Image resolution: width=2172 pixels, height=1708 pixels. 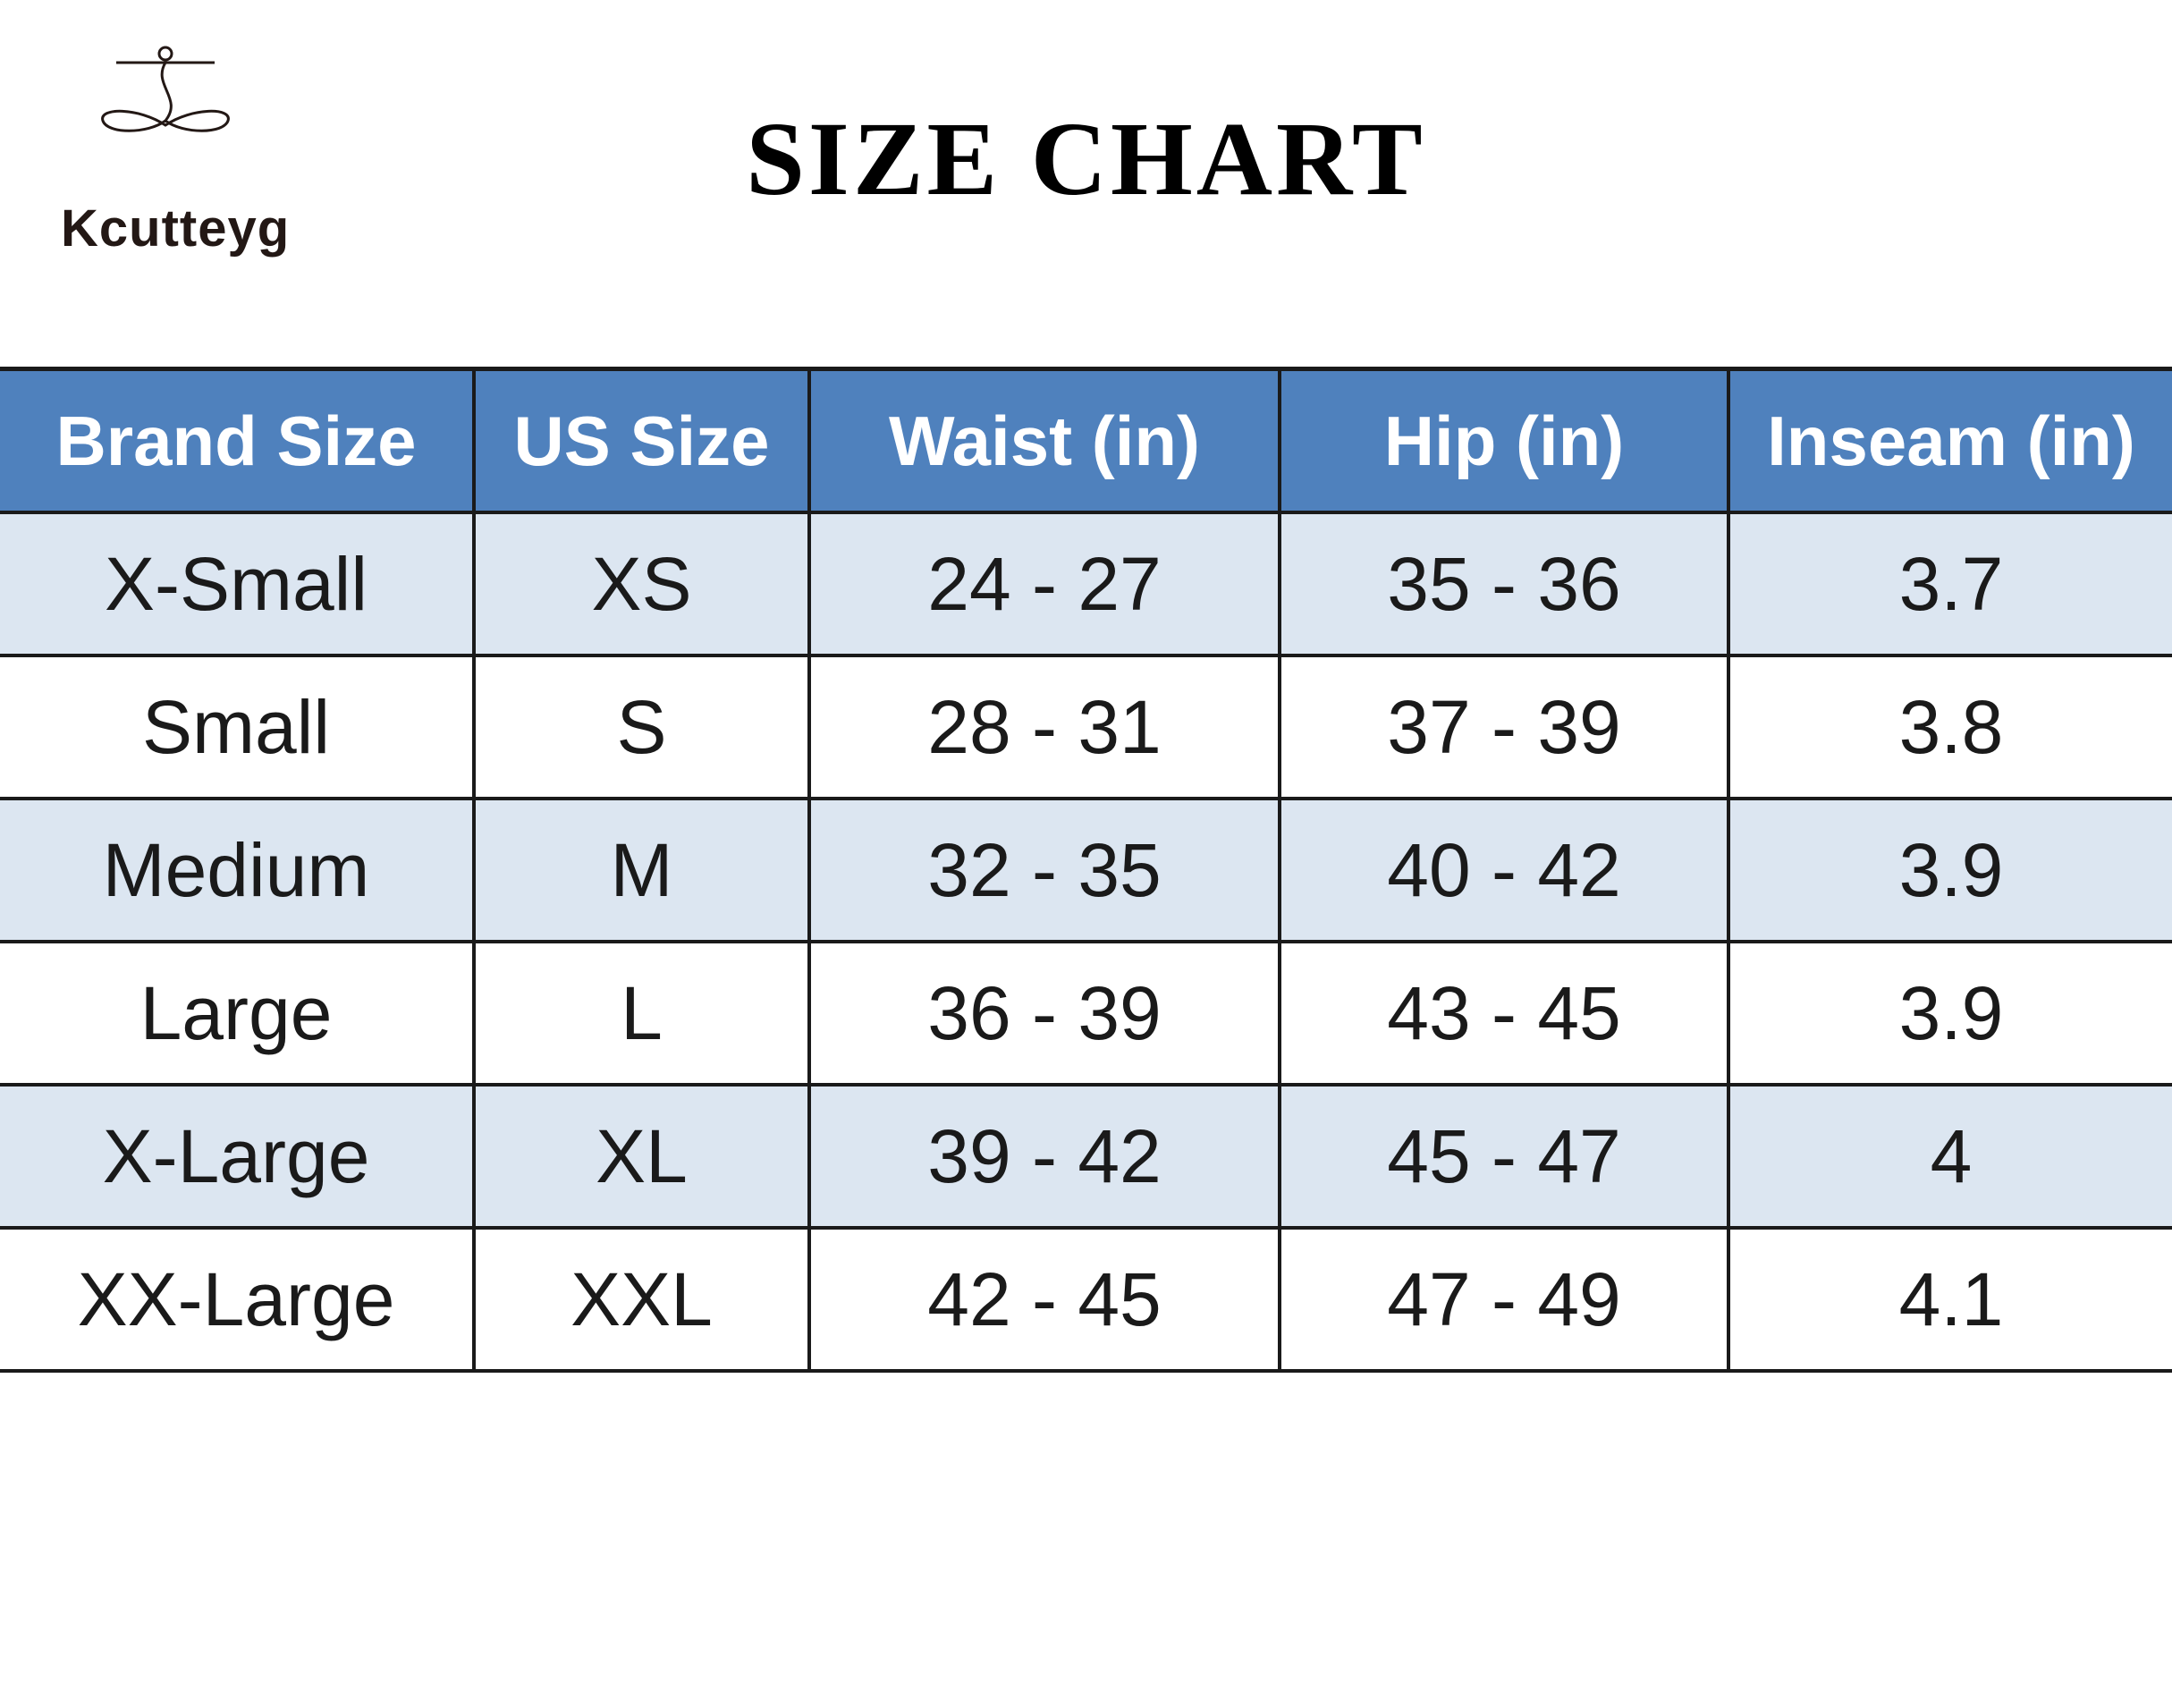 I want to click on table-cell: 40 - 42, so click(x=1504, y=870).